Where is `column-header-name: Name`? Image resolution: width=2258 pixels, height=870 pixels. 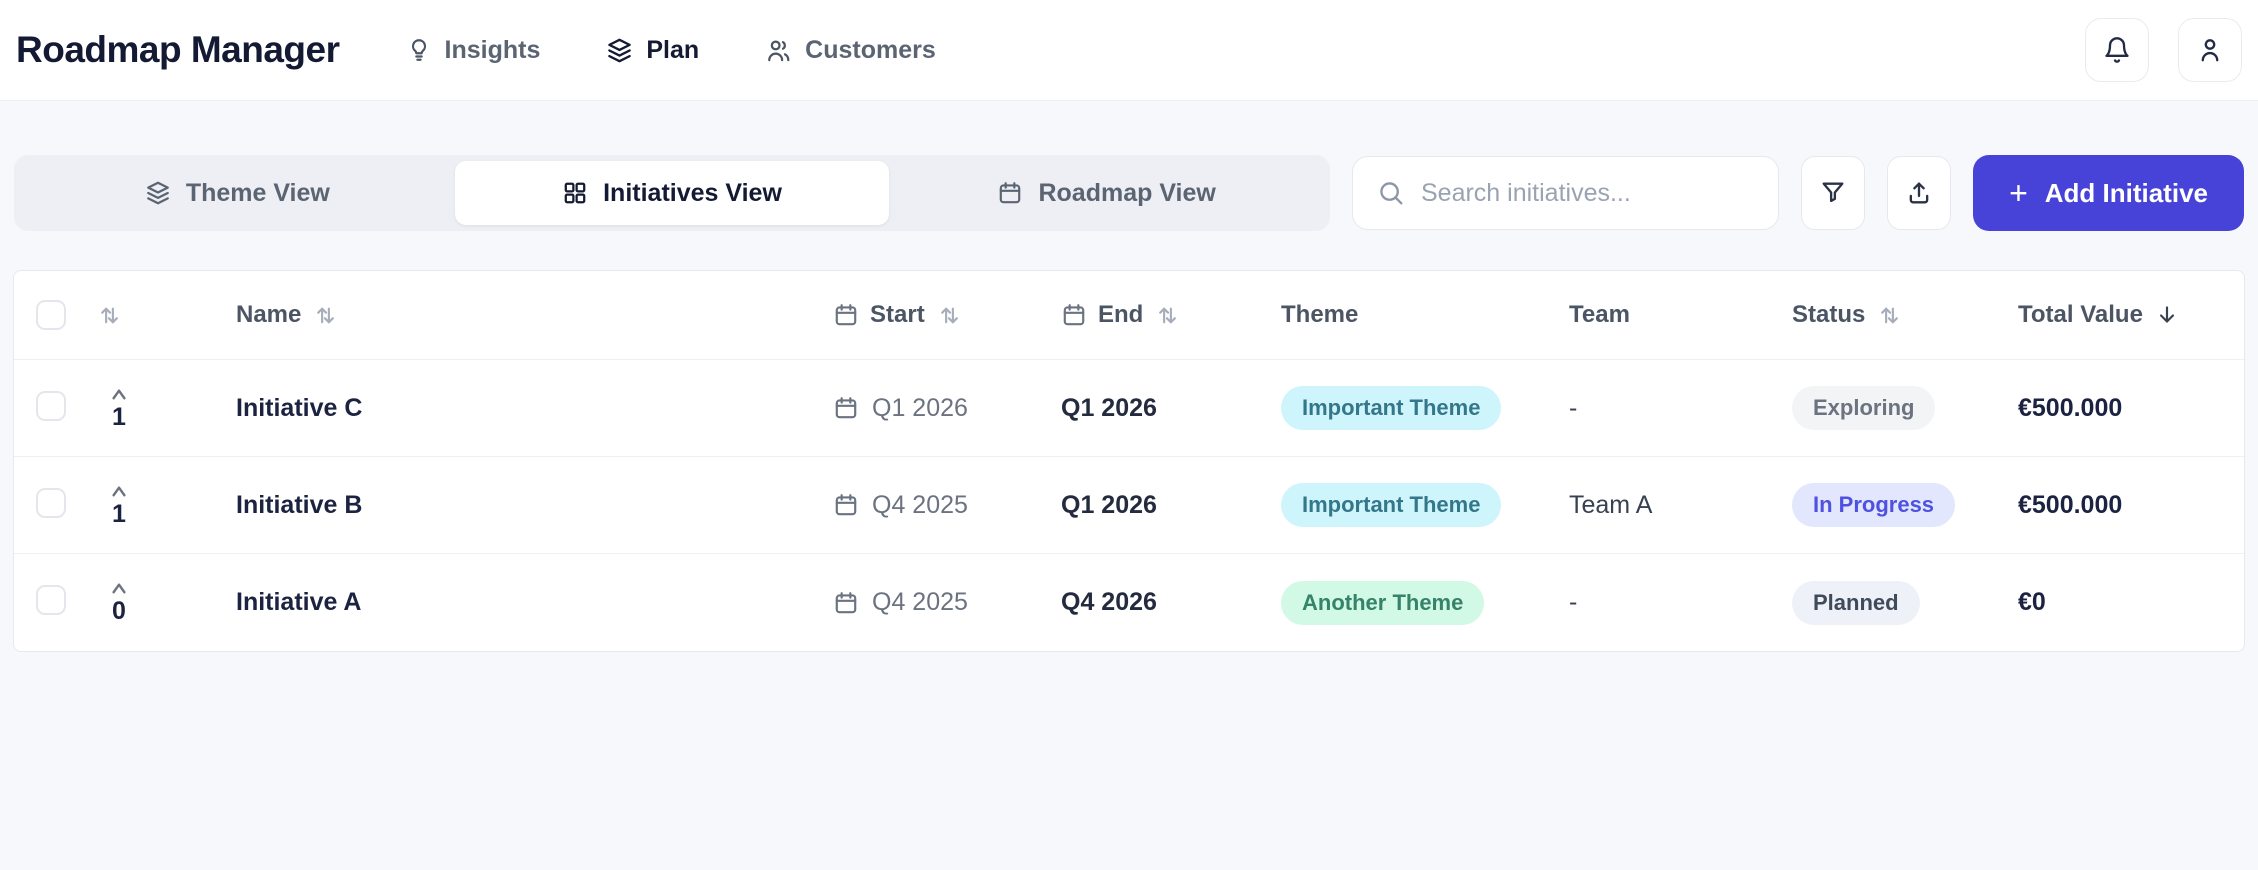 column-header-name: Name is located at coordinates (514, 315).